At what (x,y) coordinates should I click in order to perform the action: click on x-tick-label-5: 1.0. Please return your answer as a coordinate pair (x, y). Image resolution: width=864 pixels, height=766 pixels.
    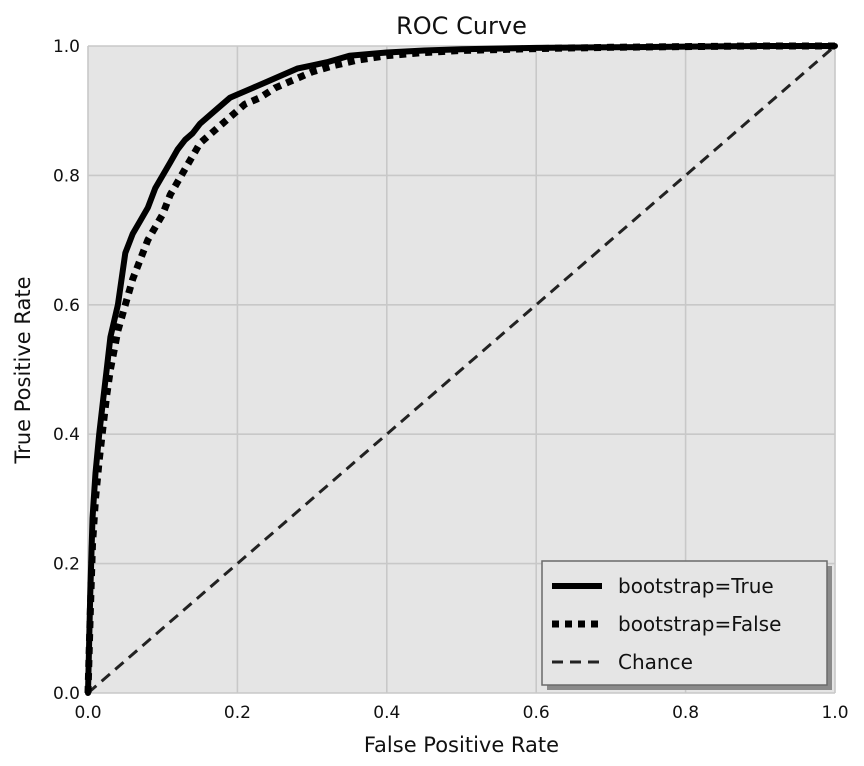
    Looking at the image, I should click on (834, 713).